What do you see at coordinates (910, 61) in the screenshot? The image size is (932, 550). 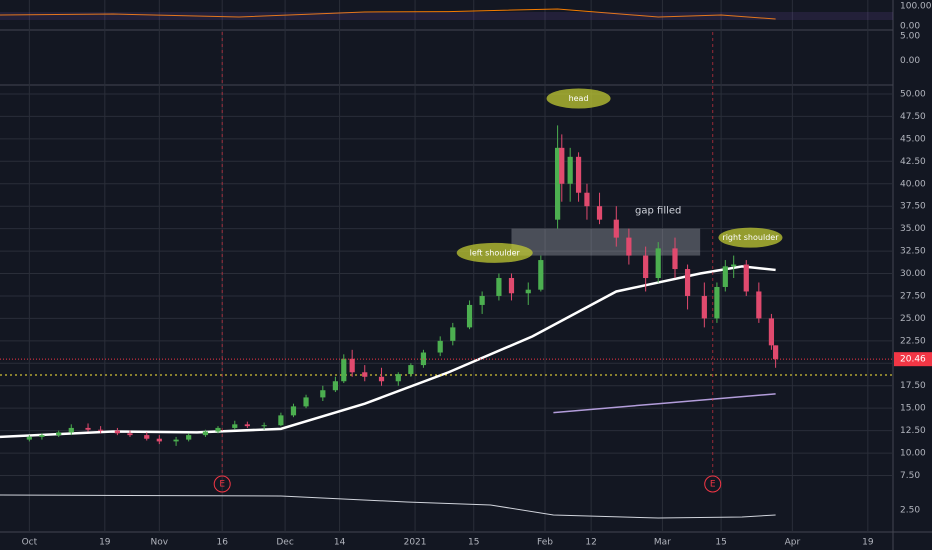 I see `y-tick-label: 0.00` at bounding box center [910, 61].